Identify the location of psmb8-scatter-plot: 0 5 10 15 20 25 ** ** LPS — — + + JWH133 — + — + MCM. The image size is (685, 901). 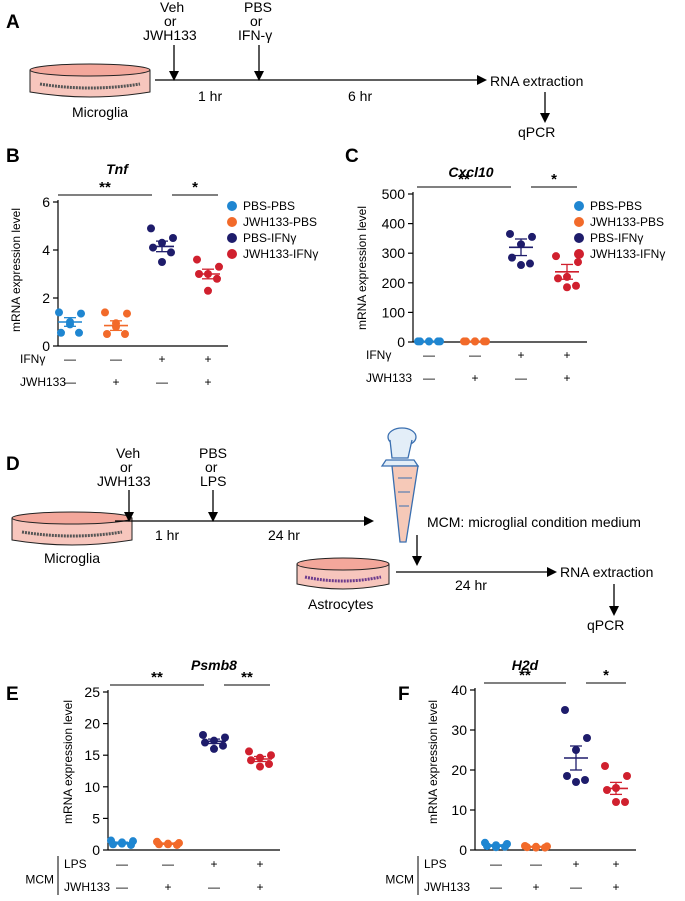
(152, 782).